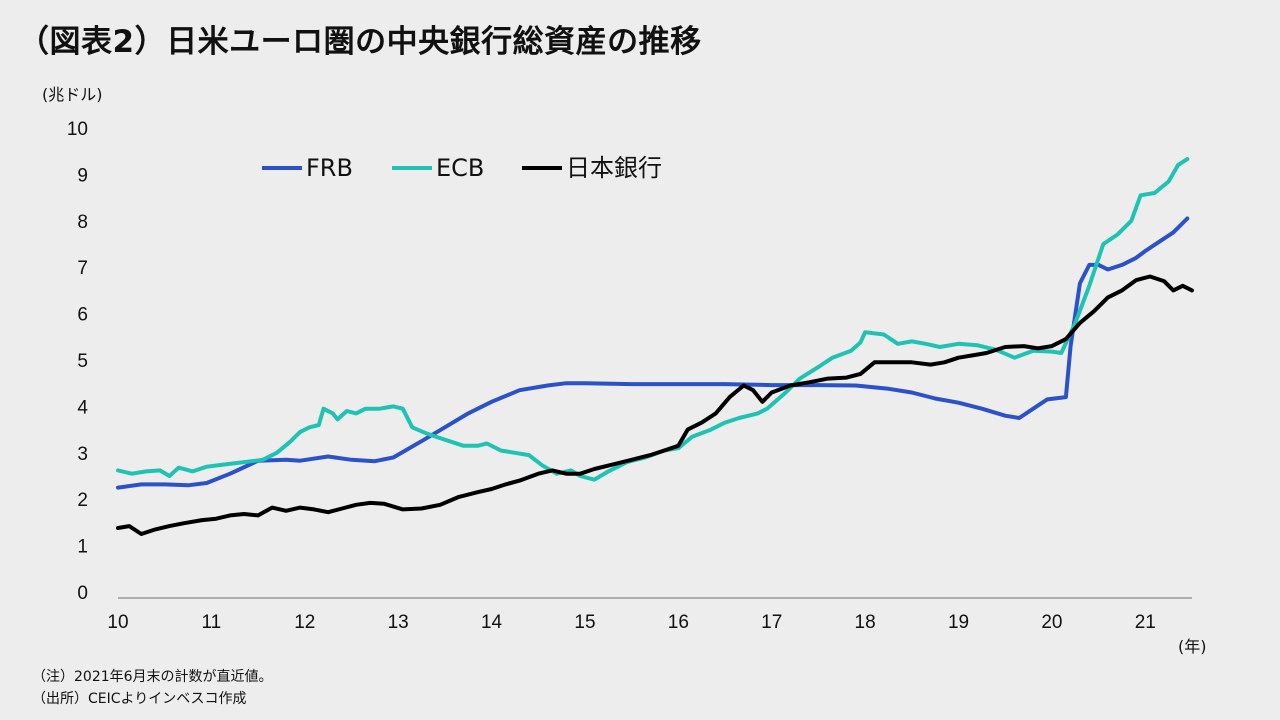  I want to click on y-tick-label: 1, so click(82, 547).